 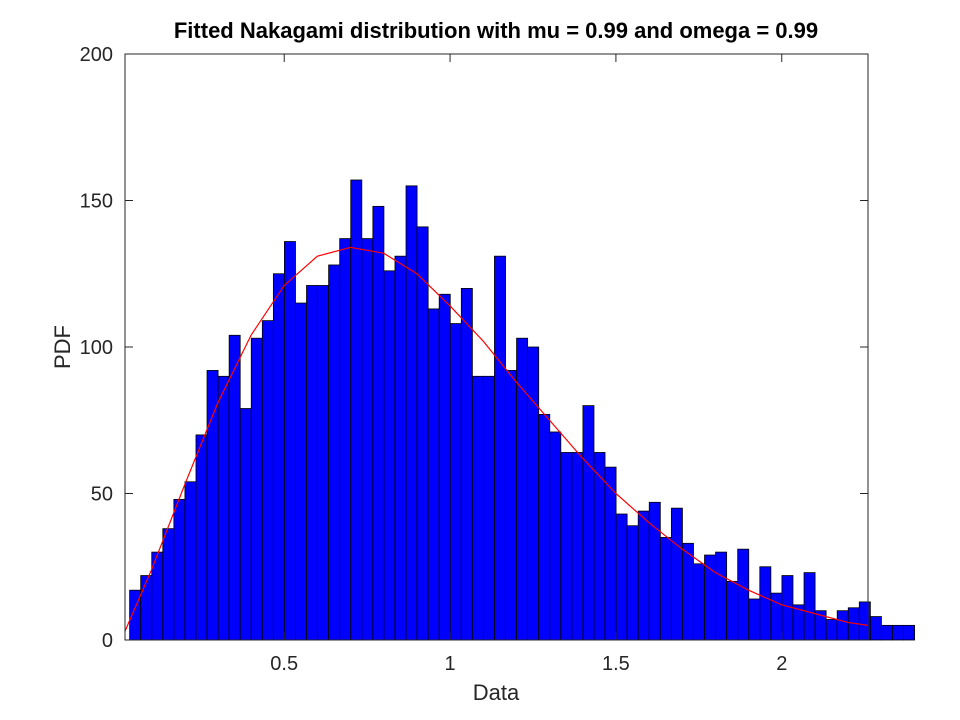 What do you see at coordinates (781, 664) in the screenshot?
I see `x-tick-label: 2` at bounding box center [781, 664].